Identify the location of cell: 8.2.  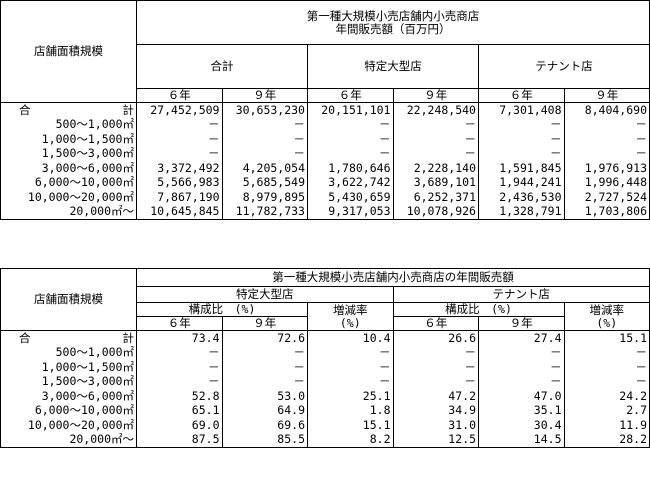
(350, 440).